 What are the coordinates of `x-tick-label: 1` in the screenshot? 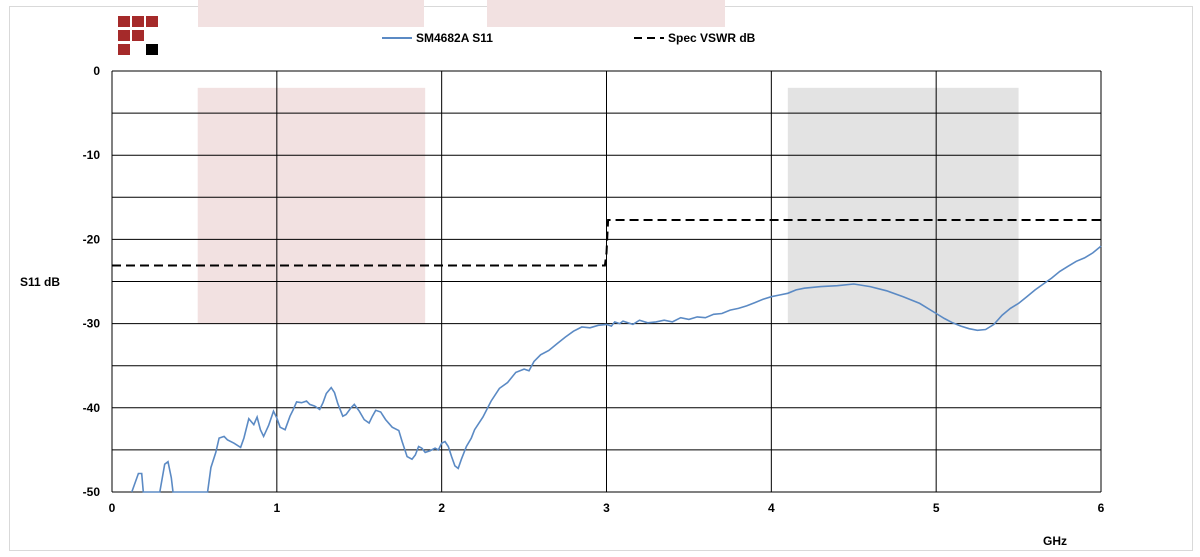 It's located at (276, 508).